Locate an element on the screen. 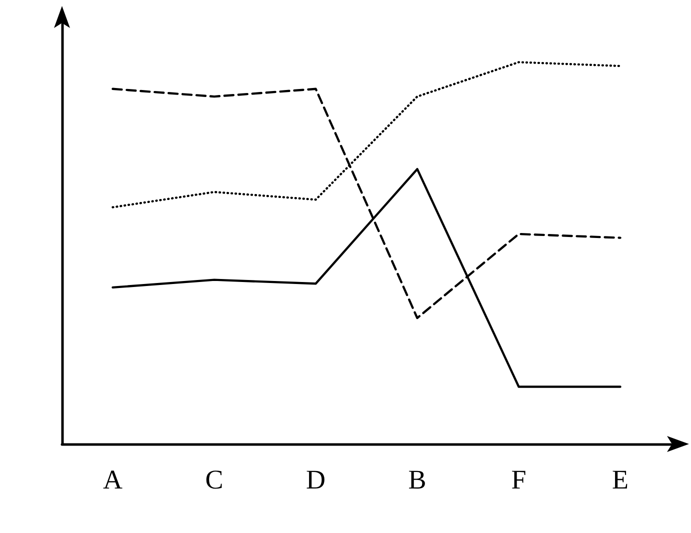 The height and width of the screenshot is (533, 691). x-tick-label: D is located at coordinates (316, 479).